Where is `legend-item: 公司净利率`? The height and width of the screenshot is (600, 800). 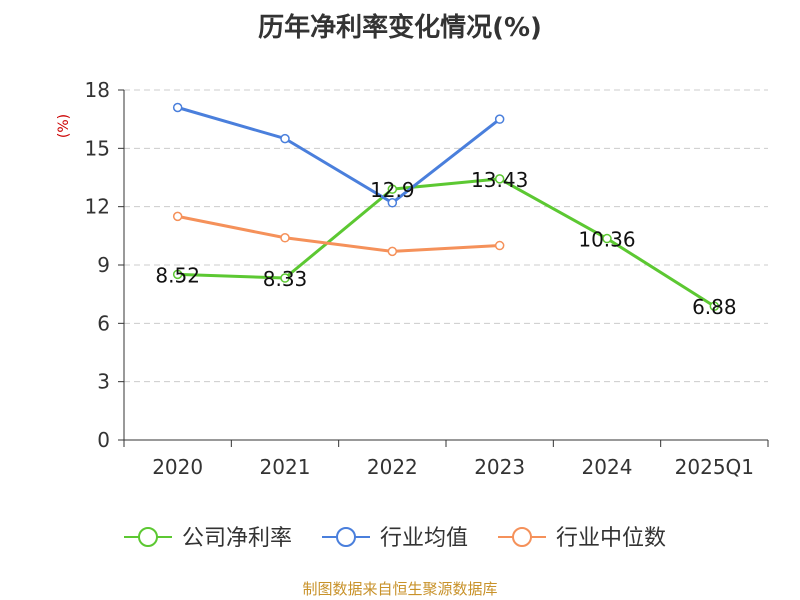
legend-item: 公司净利率 is located at coordinates (208, 538).